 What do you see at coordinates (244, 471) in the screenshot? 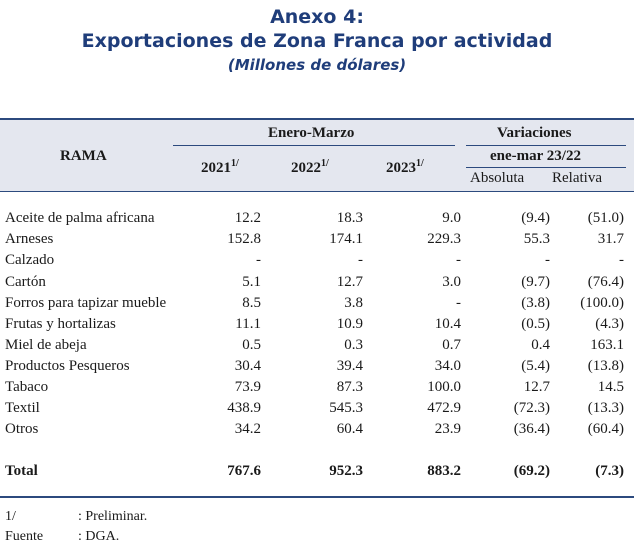
I see `cell-2021: 767.6` at bounding box center [244, 471].